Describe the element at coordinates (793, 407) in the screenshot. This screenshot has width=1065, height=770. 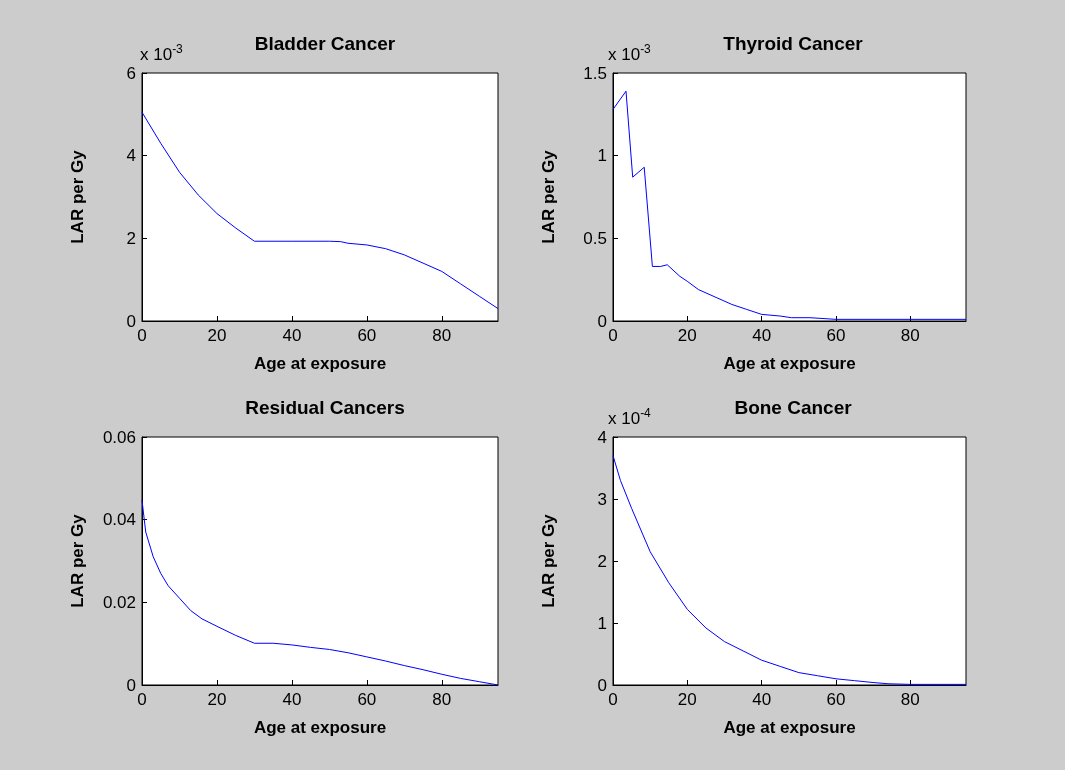
I see `chart-title: Bone Cancer` at that location.